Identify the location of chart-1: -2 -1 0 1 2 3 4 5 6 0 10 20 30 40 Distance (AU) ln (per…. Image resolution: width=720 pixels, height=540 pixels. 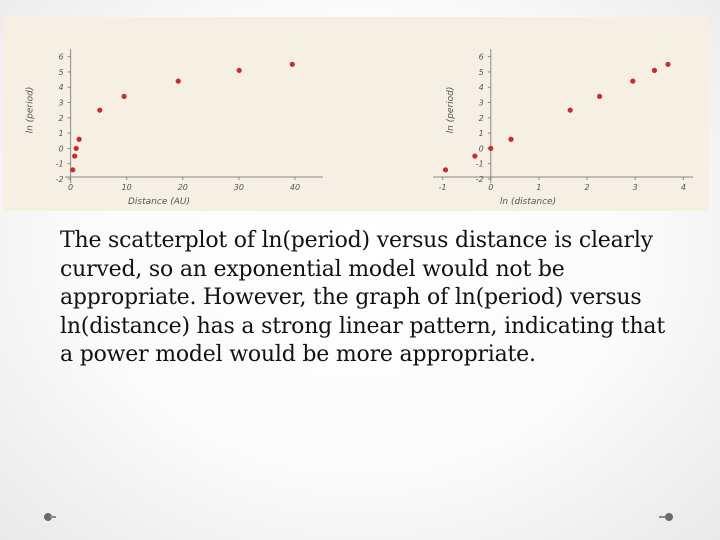
(174, 128).